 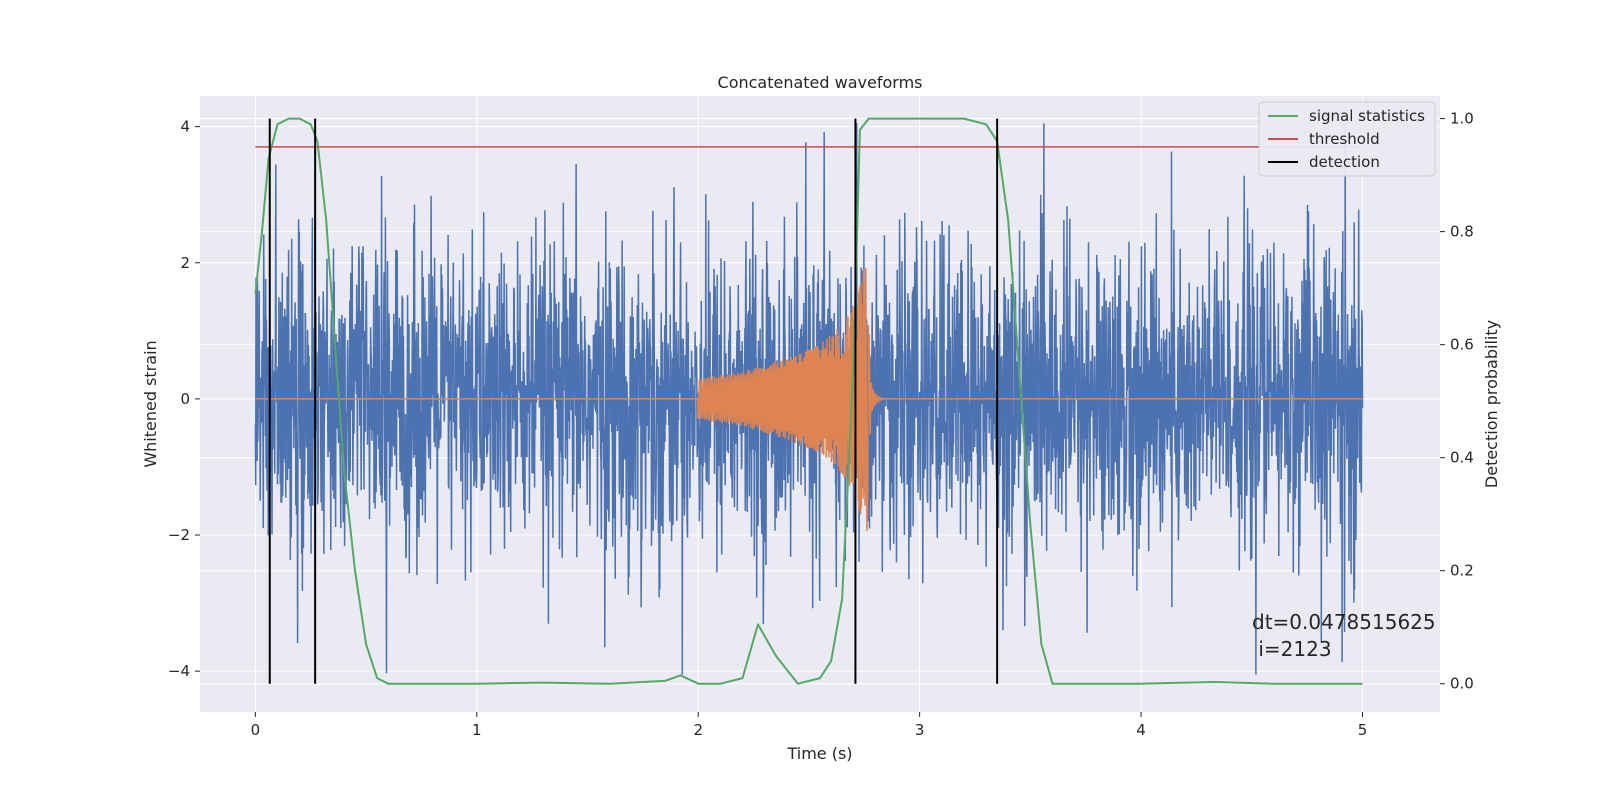 What do you see at coordinates (185, 127) in the screenshot?
I see `y-tick-label: 4` at bounding box center [185, 127].